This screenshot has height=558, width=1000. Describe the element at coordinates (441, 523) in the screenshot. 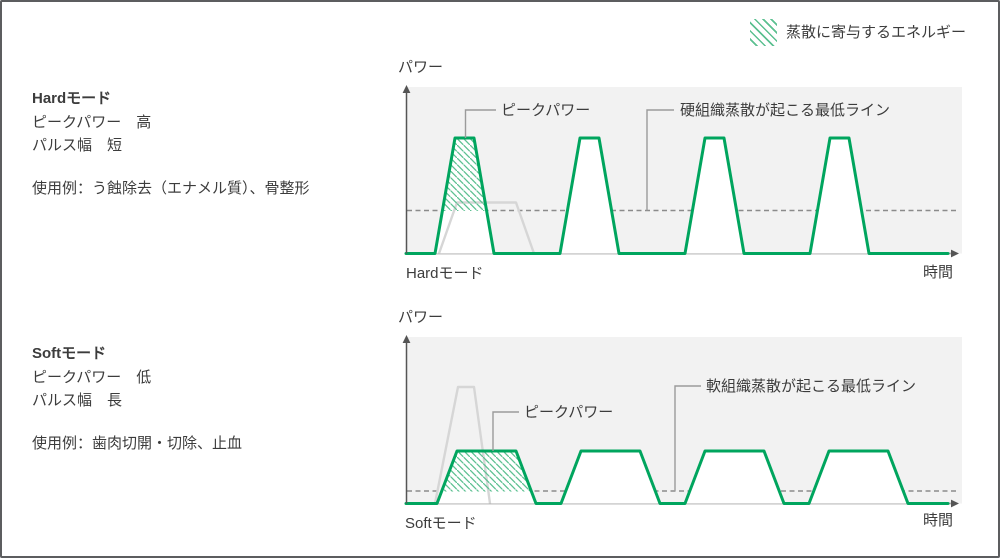

I see `soft-mode-axis-label: Softモード` at that location.